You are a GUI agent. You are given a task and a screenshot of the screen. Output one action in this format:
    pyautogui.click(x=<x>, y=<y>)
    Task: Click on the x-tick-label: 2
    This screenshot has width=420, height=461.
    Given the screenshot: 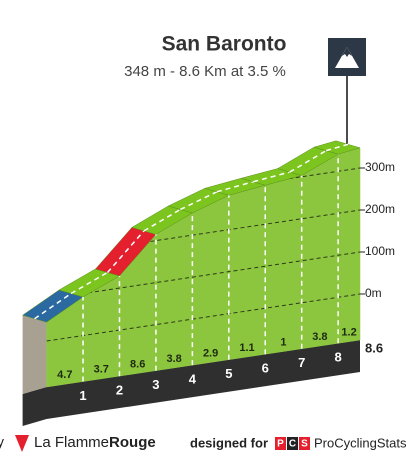 What is the action you would take?
    pyautogui.click(x=119, y=390)
    